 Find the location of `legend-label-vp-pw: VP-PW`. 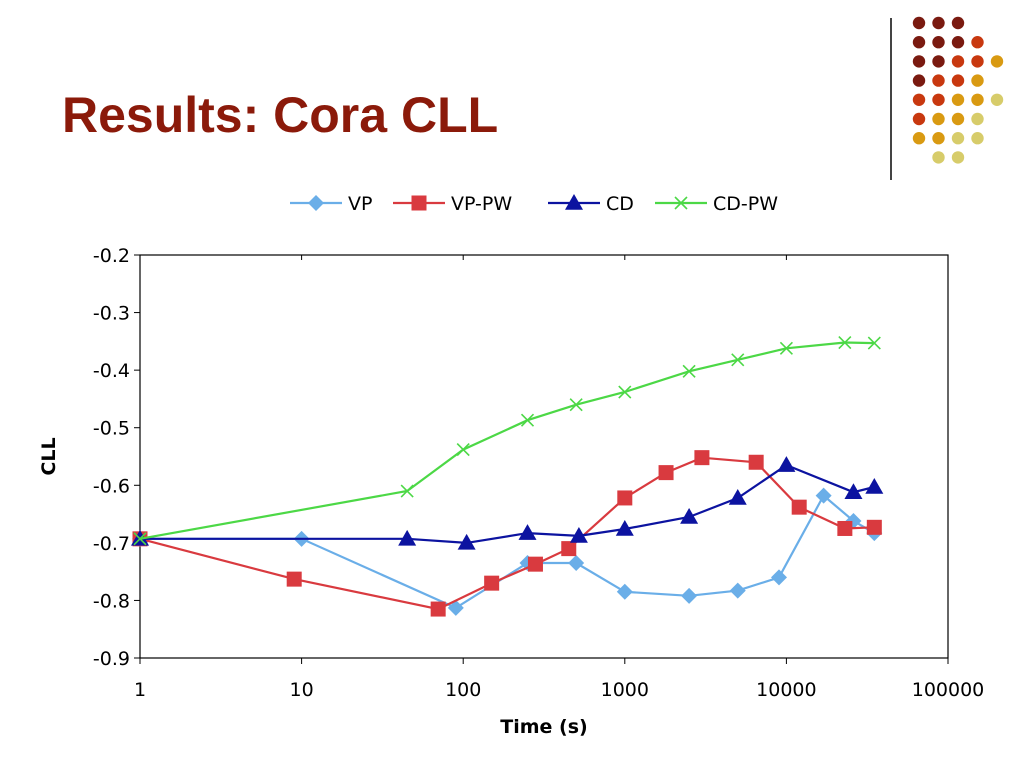

legend-label-vp-pw: VP-PW is located at coordinates (481, 204).